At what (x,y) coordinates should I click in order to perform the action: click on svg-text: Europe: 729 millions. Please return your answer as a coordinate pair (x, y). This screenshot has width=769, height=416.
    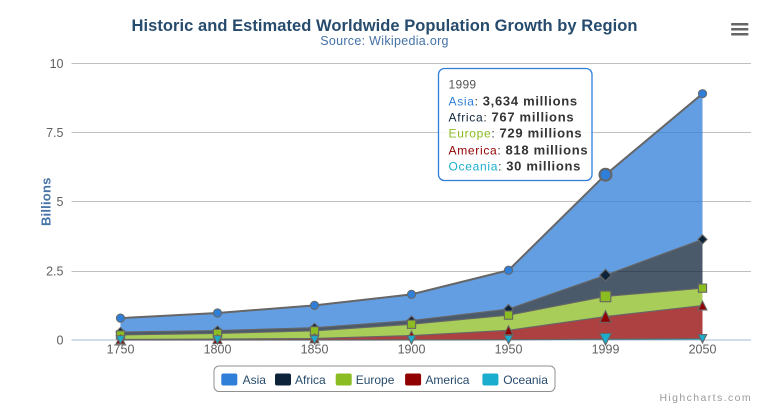
    Looking at the image, I should click on (516, 132).